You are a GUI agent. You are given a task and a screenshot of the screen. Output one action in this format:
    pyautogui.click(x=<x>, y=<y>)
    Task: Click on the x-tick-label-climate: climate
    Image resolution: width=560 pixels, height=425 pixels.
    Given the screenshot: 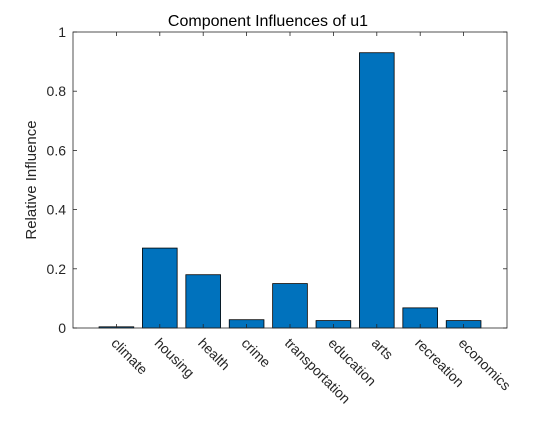 What is the action you would take?
    pyautogui.click(x=129, y=356)
    